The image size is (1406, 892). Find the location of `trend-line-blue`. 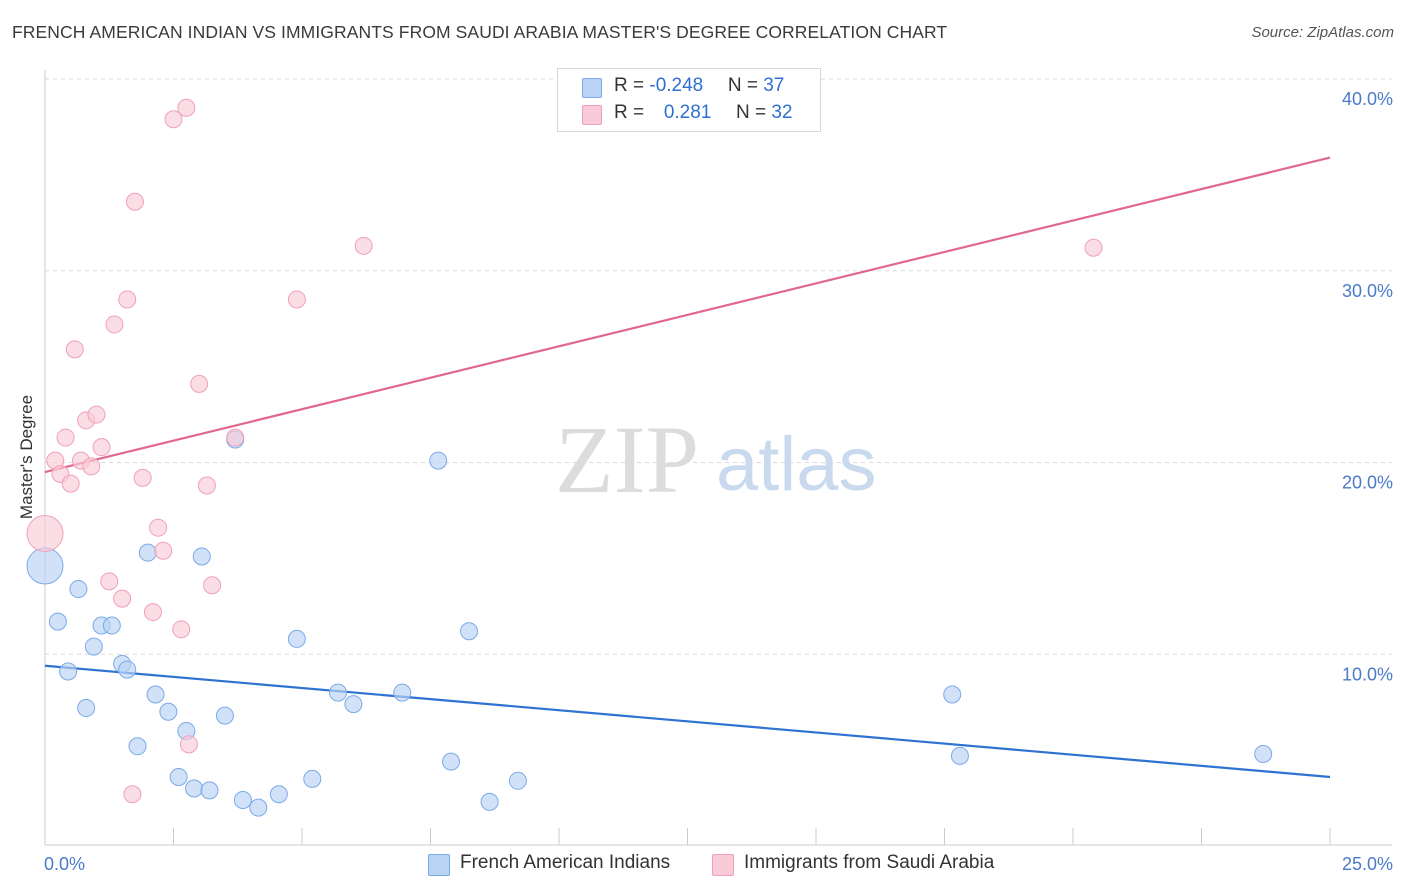

trend-line-blue is located at coordinates (687, 721).